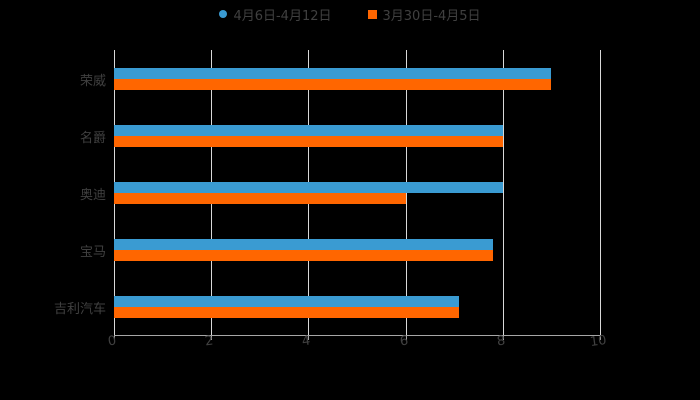 This screenshot has width=700, height=400. I want to click on legend-label: 3月30日-4月5日, so click(431, 16).